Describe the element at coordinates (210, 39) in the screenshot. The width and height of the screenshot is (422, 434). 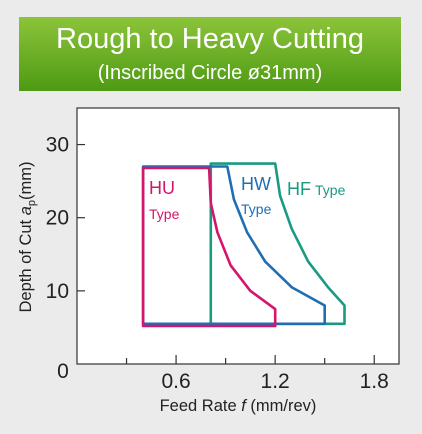
I see `chart-title: Rough to Heavy Cutting` at that location.